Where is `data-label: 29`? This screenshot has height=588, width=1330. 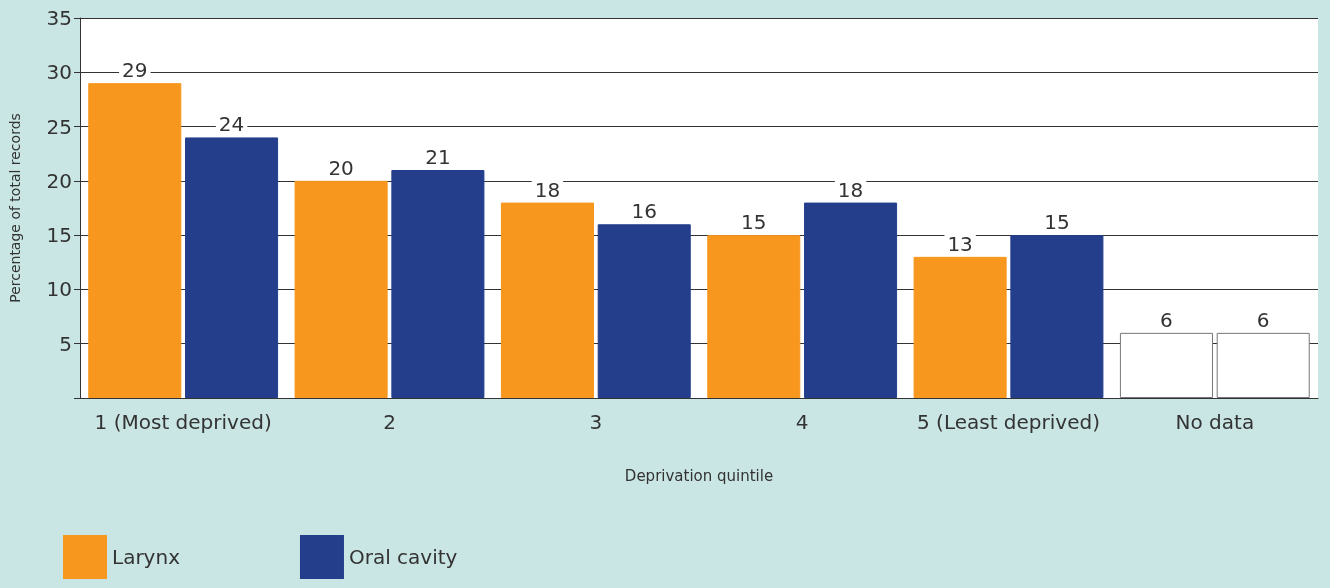
data-label: 29 is located at coordinates (135, 70).